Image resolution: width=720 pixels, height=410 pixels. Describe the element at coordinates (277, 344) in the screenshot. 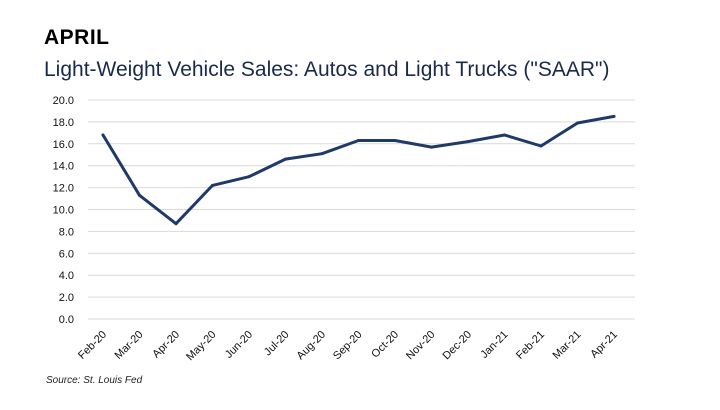

I see `x-tick-label: Jul-20` at that location.